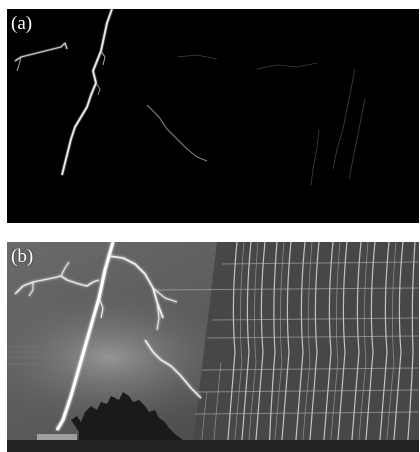 The image size is (420, 452). What do you see at coordinates (22, 256) in the screenshot?
I see `panel-b-label: (b)` at bounding box center [22, 256].